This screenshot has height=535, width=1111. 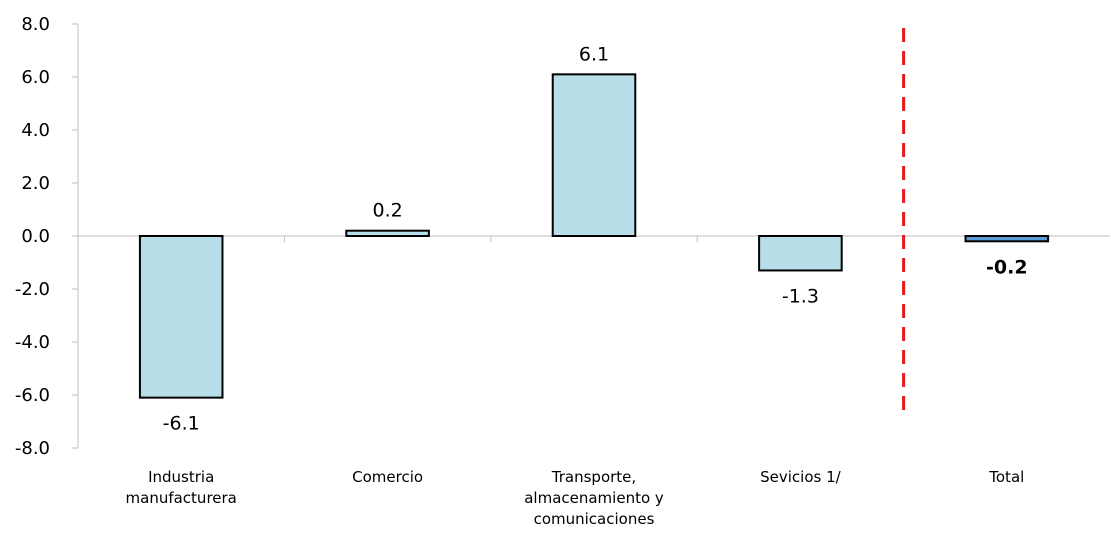 What do you see at coordinates (387, 211) in the screenshot?
I see `data-label: 0.2` at bounding box center [387, 211].